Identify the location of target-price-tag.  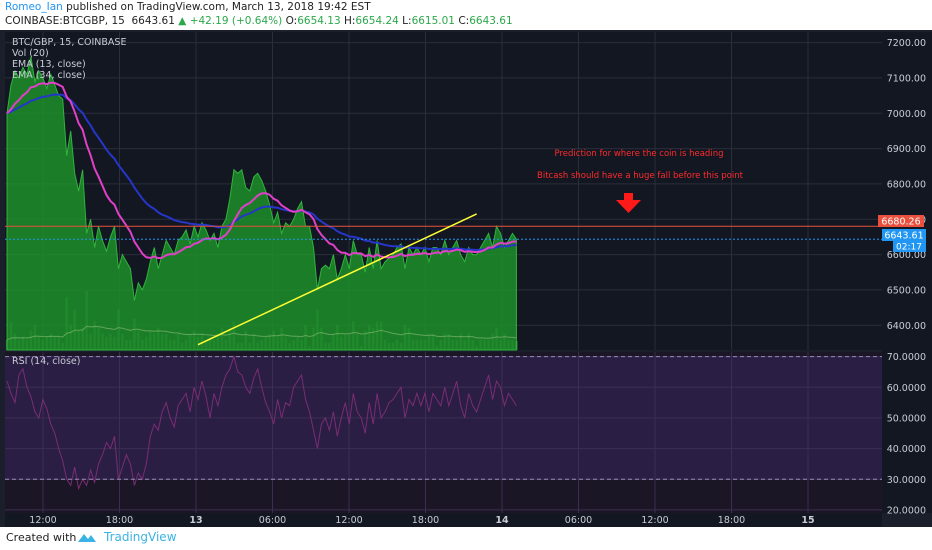
(901, 221).